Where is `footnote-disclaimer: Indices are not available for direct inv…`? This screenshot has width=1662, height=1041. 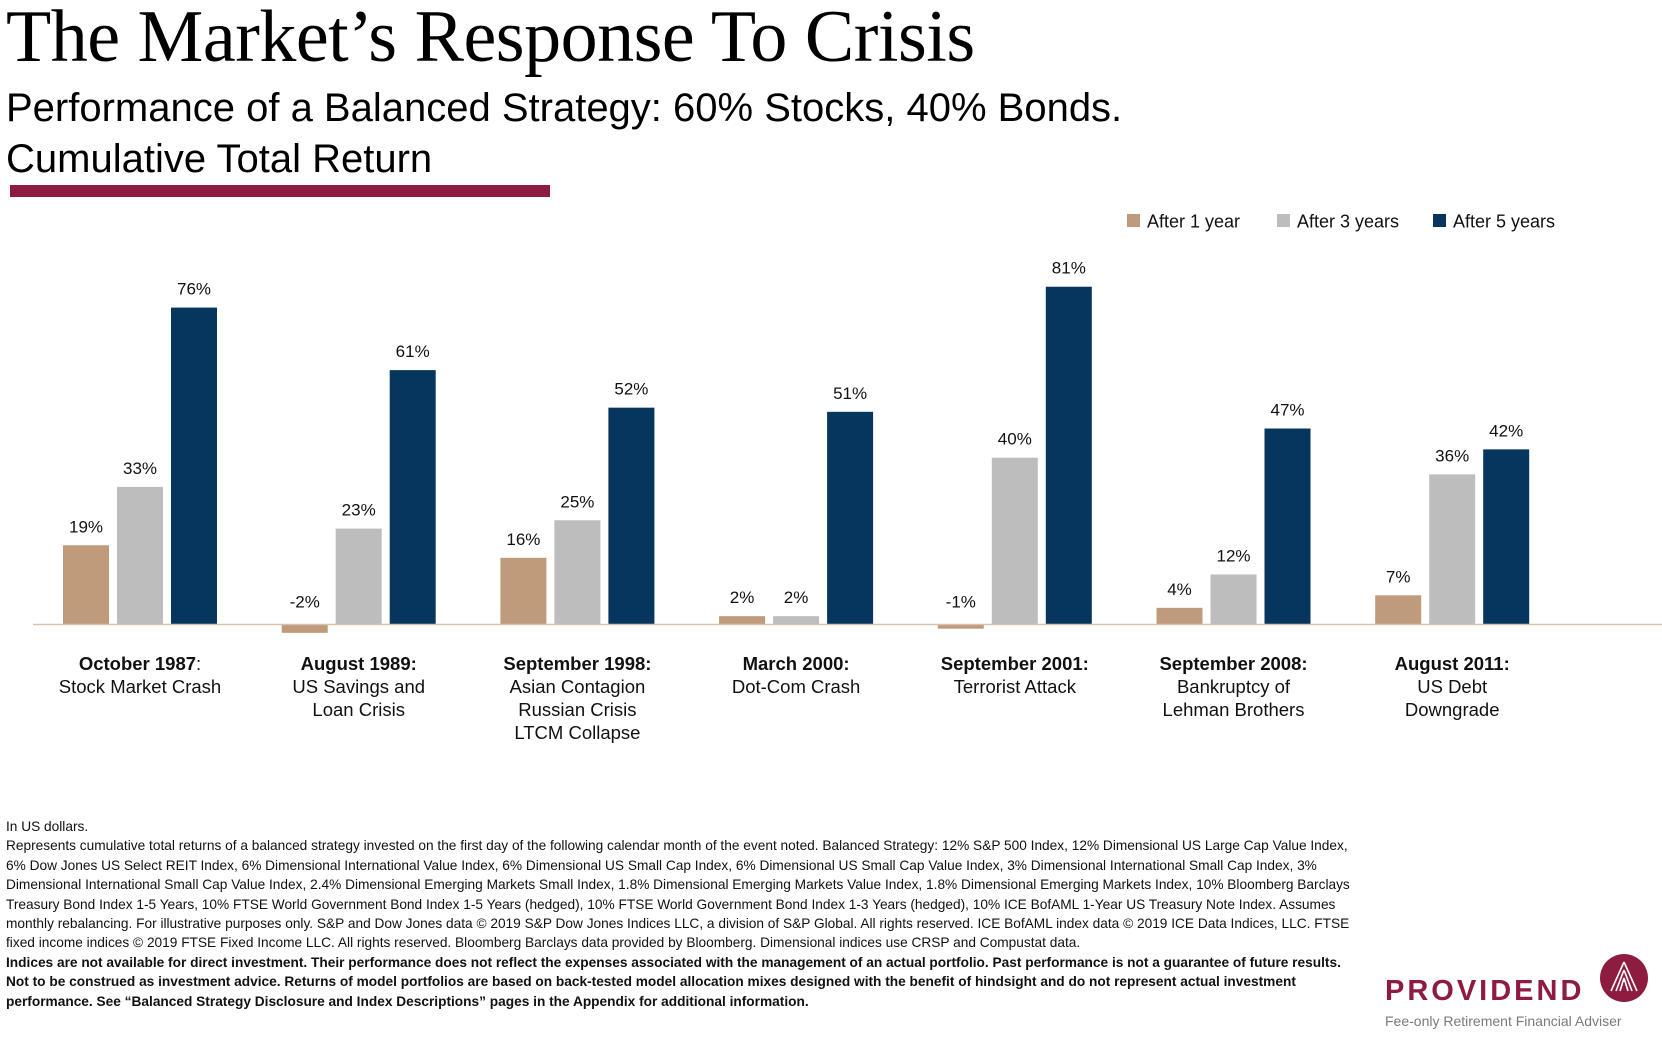 footnote-disclaimer: Indices are not available for direct inv… is located at coordinates (673, 981).